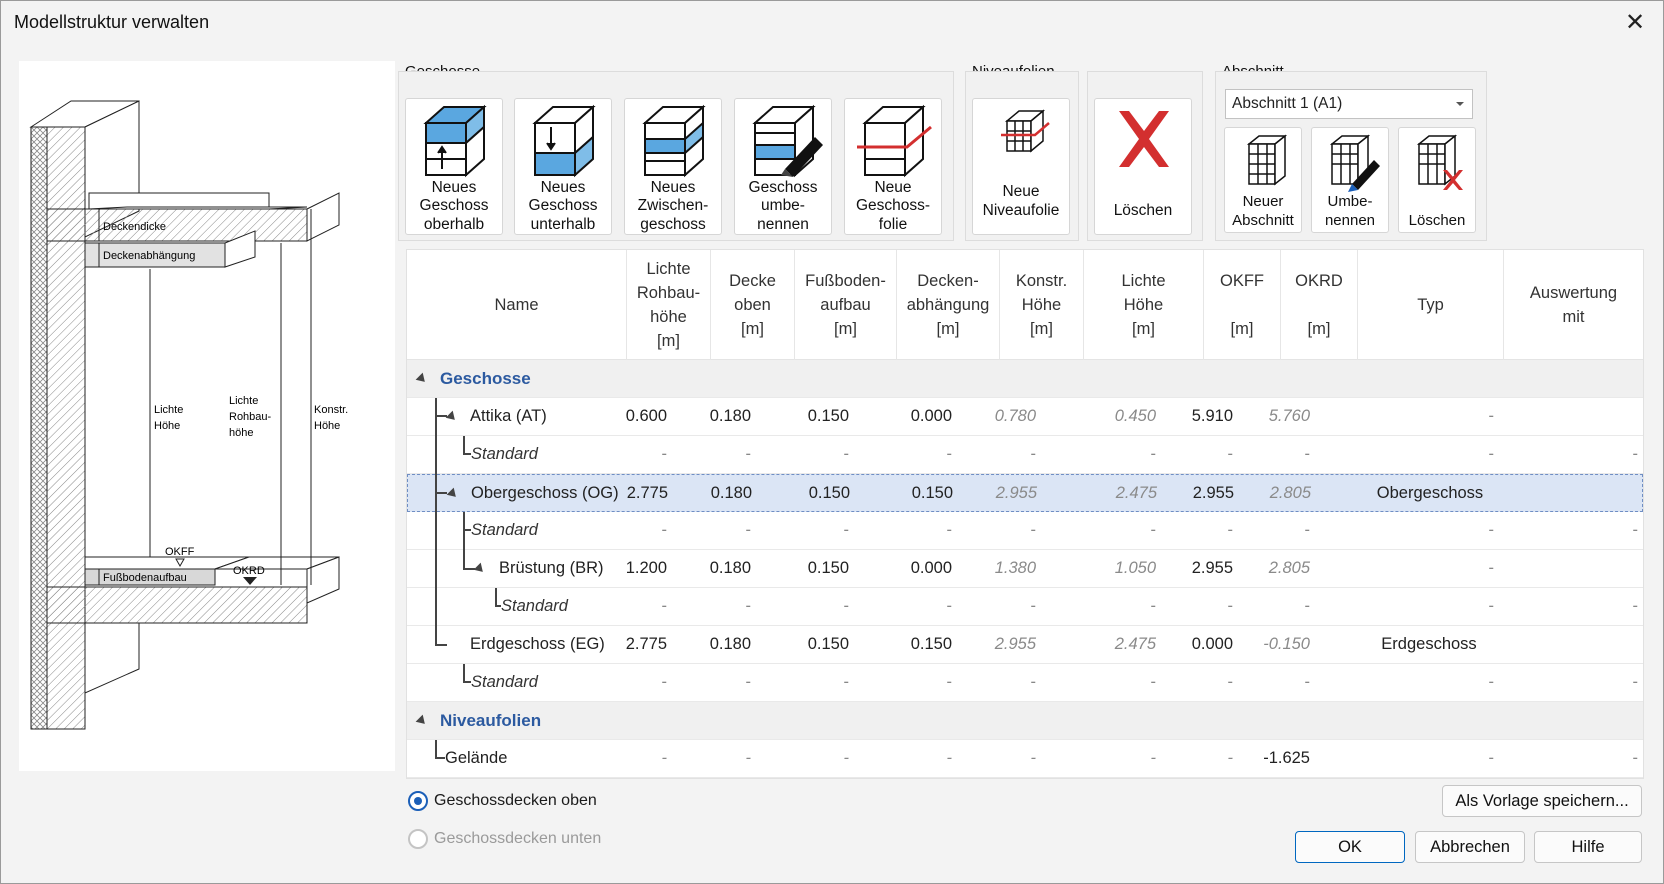 The image size is (1664, 884). What do you see at coordinates (1042, 305) in the screenshot?
I see `col-header-konstr-hoehe: Konstr. Höhe [m]` at bounding box center [1042, 305].